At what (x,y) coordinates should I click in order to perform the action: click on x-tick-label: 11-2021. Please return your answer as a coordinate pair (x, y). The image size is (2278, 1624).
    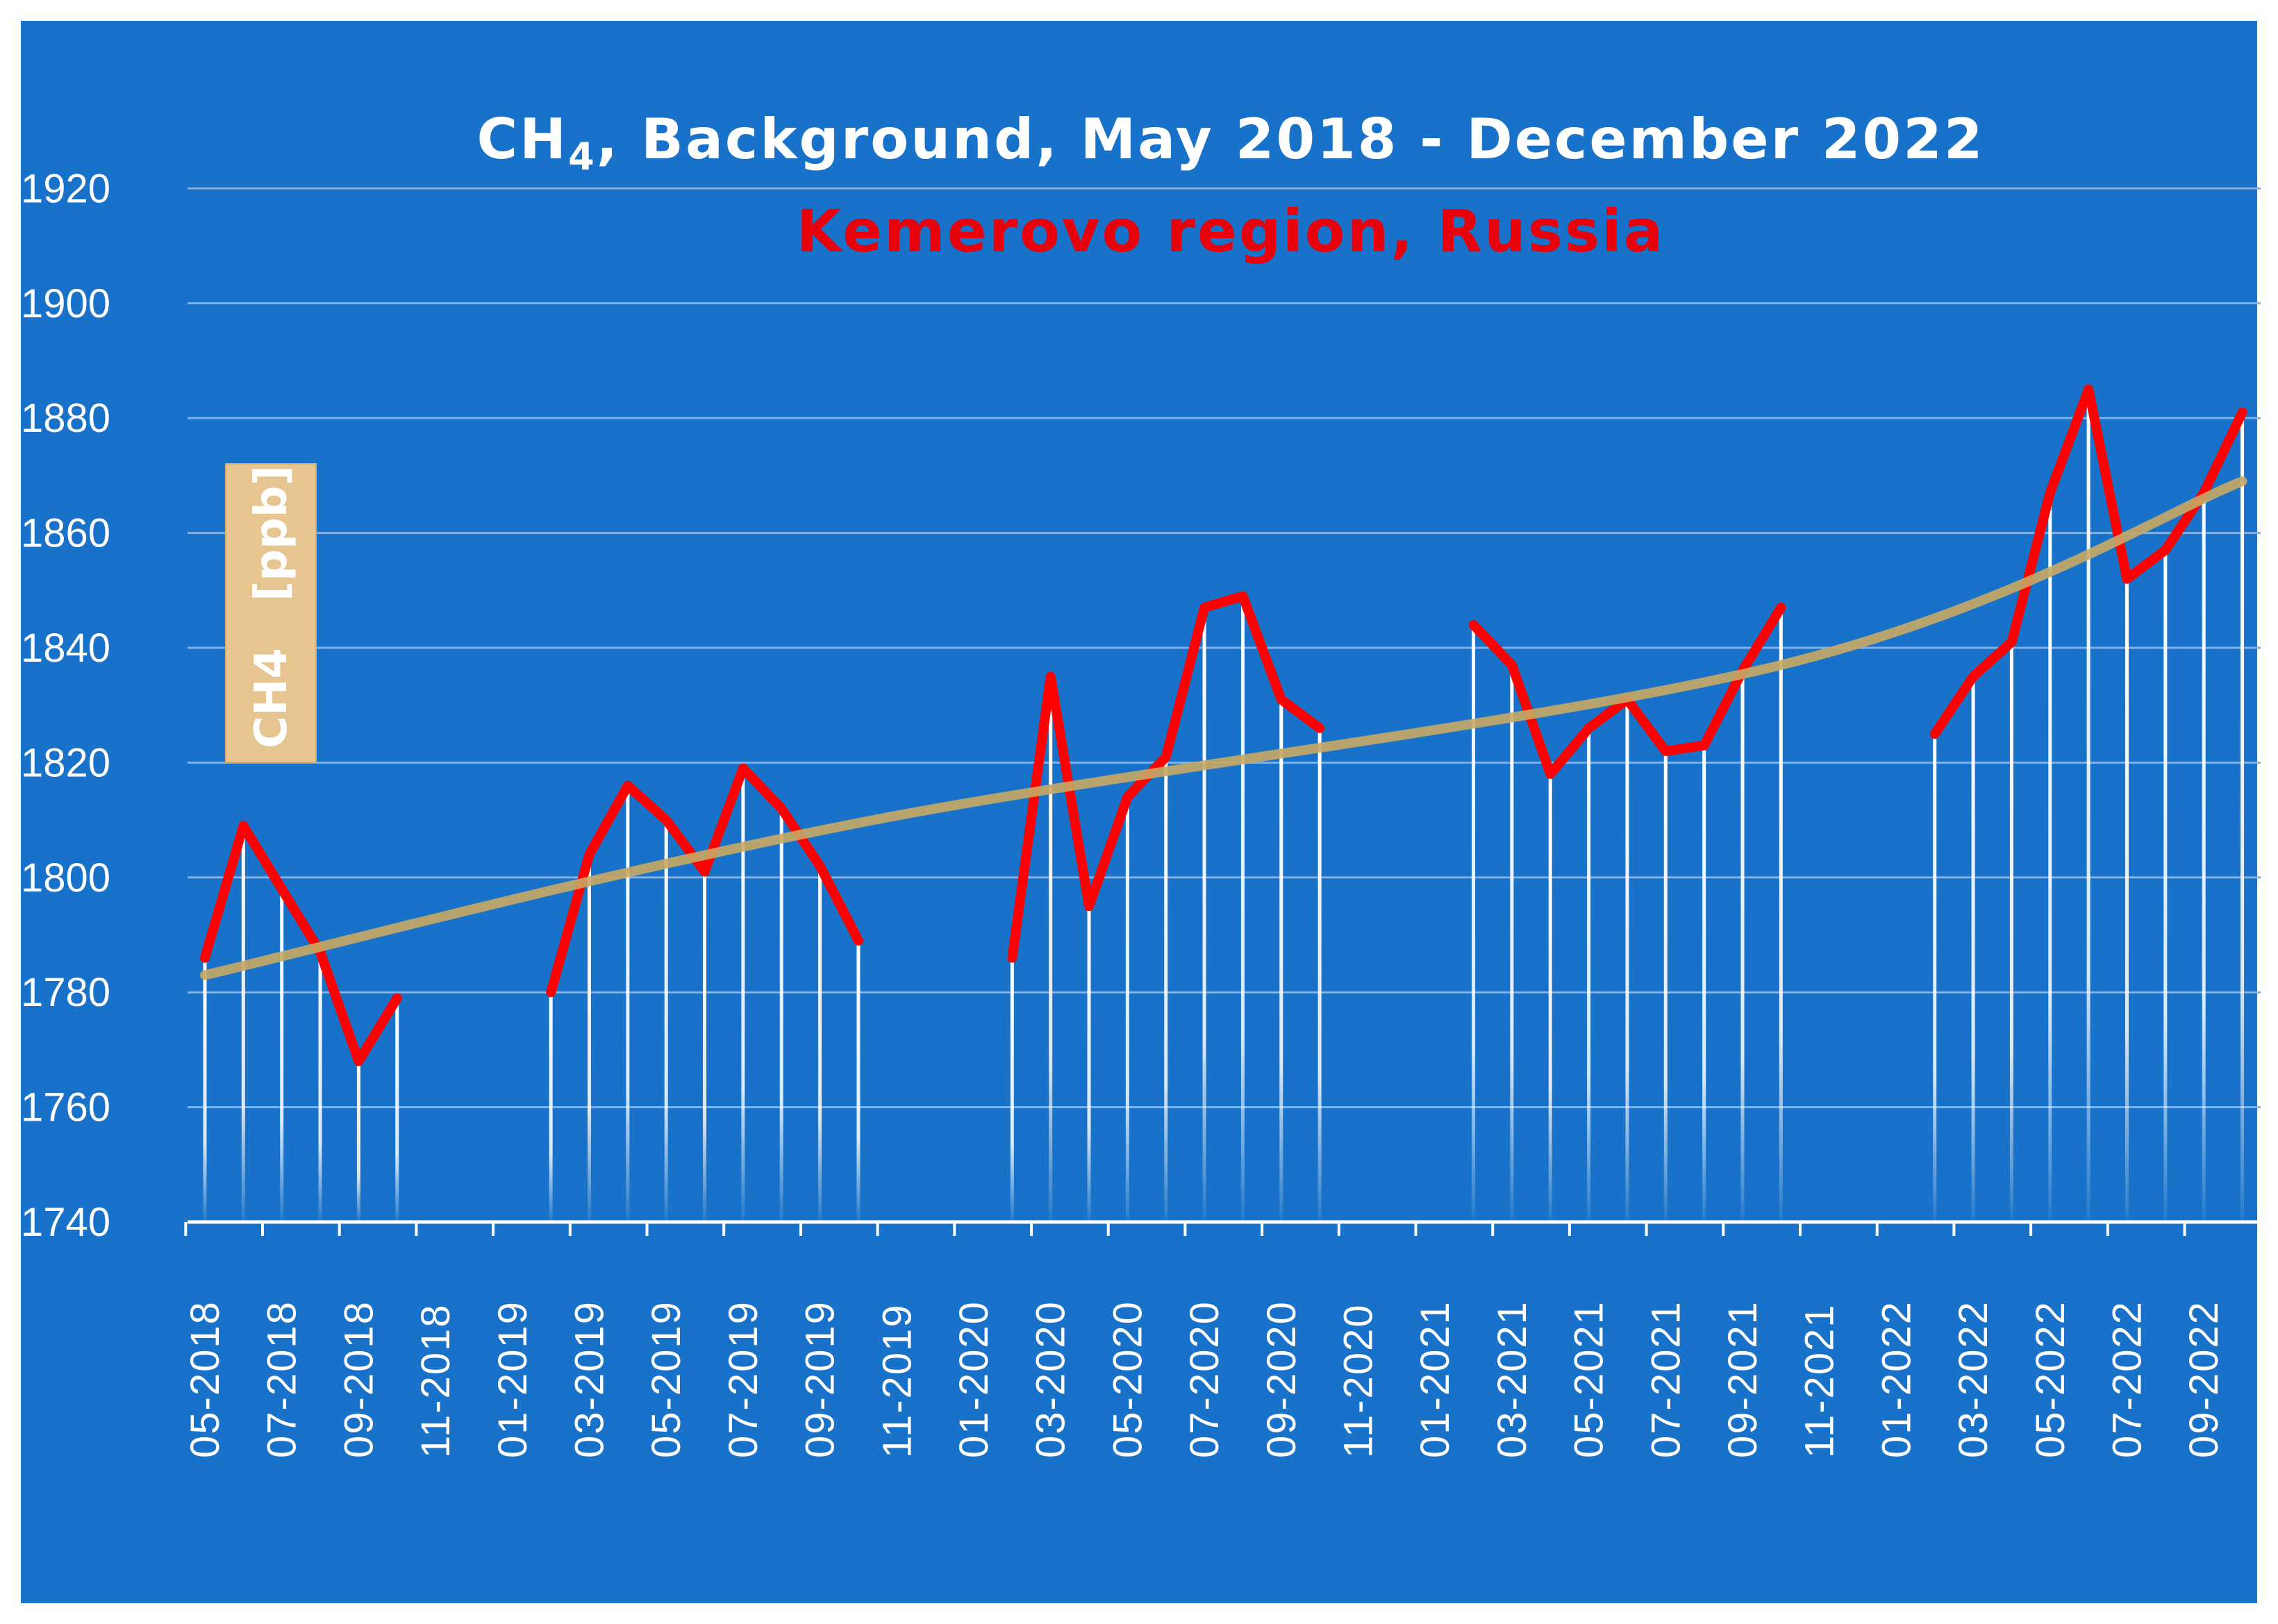
    Looking at the image, I should click on (1820, 1381).